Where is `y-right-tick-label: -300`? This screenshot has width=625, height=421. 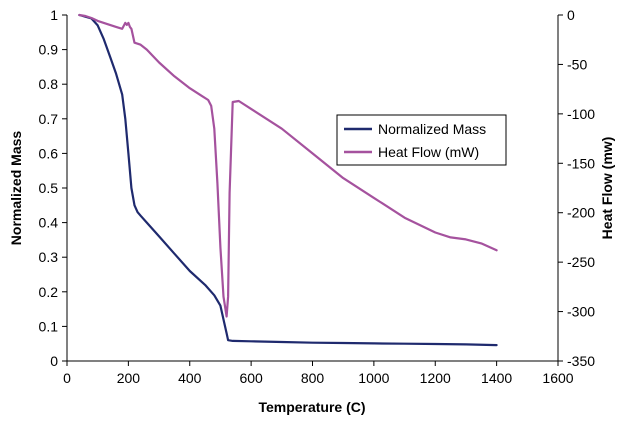
y-right-tick-label: -300 is located at coordinates (581, 312).